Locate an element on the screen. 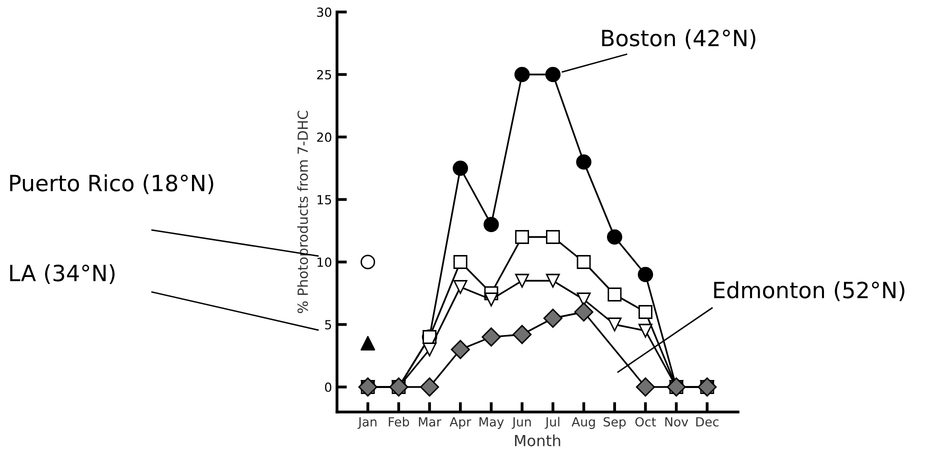  x-tick-label: Apr is located at coordinates (461, 423).